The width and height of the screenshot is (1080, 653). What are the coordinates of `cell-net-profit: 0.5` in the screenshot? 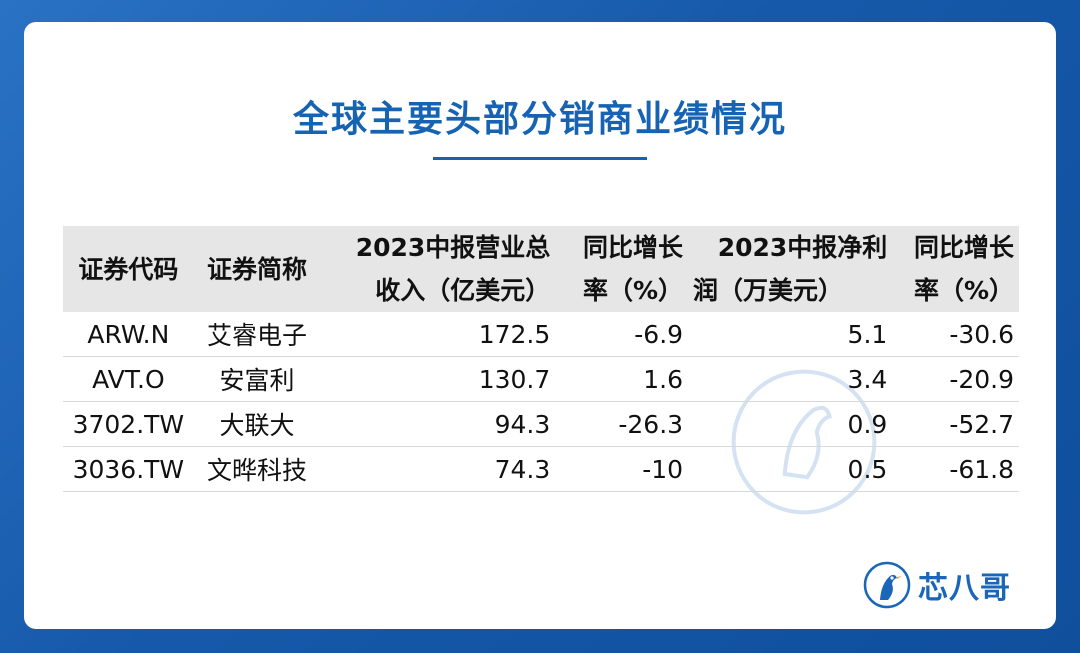 It's located at (790, 469).